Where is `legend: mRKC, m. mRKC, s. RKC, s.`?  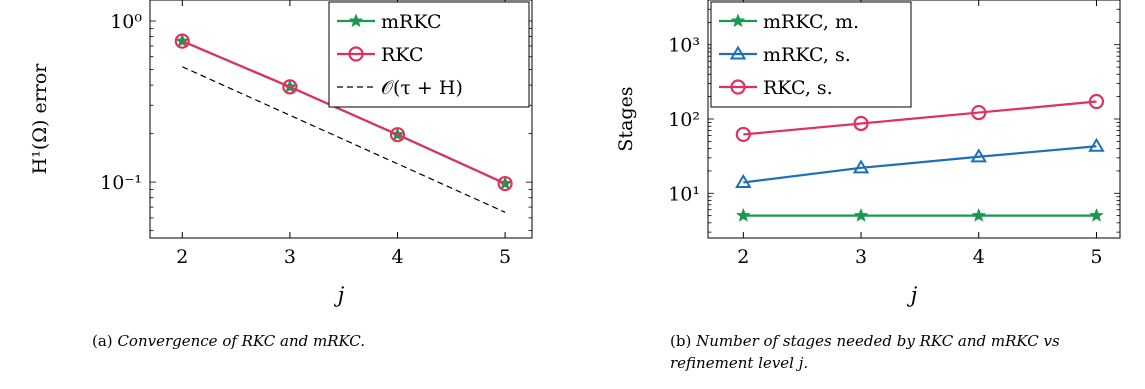
legend: mRKC, m. mRKC, s. RKC, s. is located at coordinates (811, 54).